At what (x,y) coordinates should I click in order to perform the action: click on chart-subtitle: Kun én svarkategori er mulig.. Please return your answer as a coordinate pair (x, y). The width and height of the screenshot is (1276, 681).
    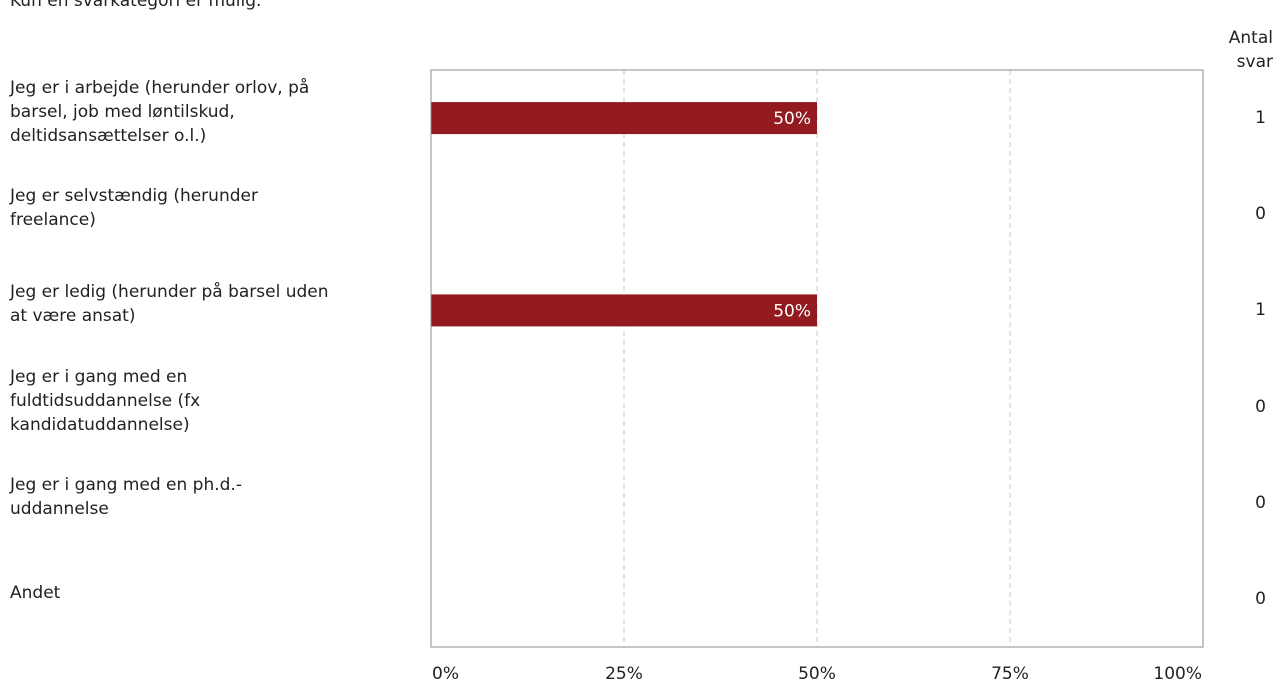
    Looking at the image, I should click on (136, 5).